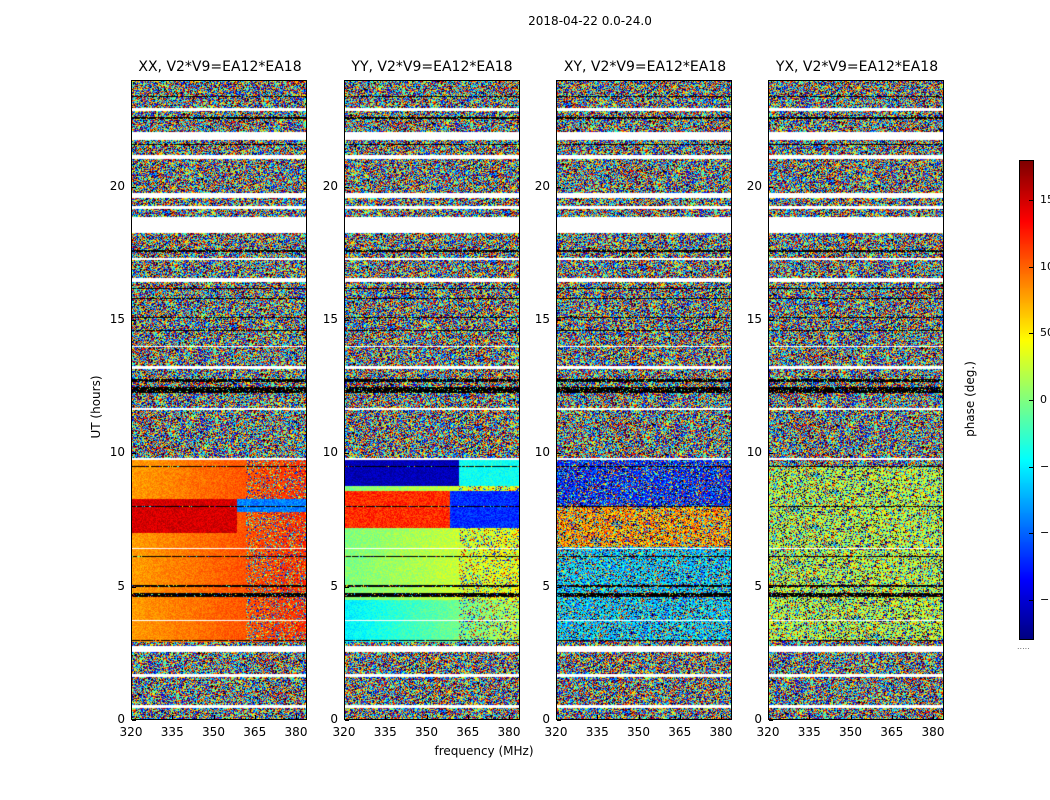 The height and width of the screenshot is (800, 1050). Describe the element at coordinates (96, 407) in the screenshot. I see `y-axis-label: UT (hours)` at that location.